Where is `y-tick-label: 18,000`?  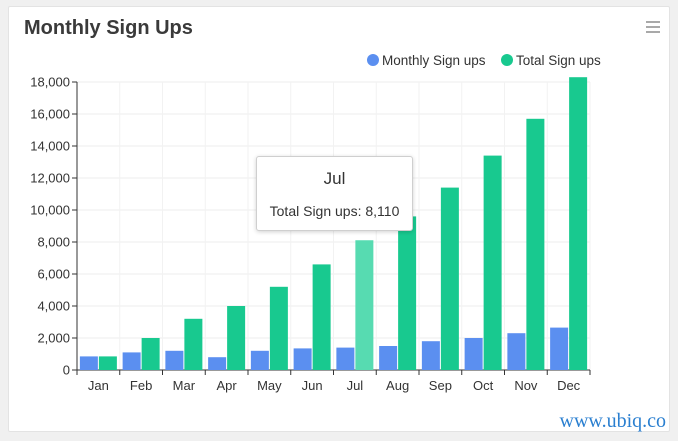 y-tick-label: 18,000 is located at coordinates (50, 82).